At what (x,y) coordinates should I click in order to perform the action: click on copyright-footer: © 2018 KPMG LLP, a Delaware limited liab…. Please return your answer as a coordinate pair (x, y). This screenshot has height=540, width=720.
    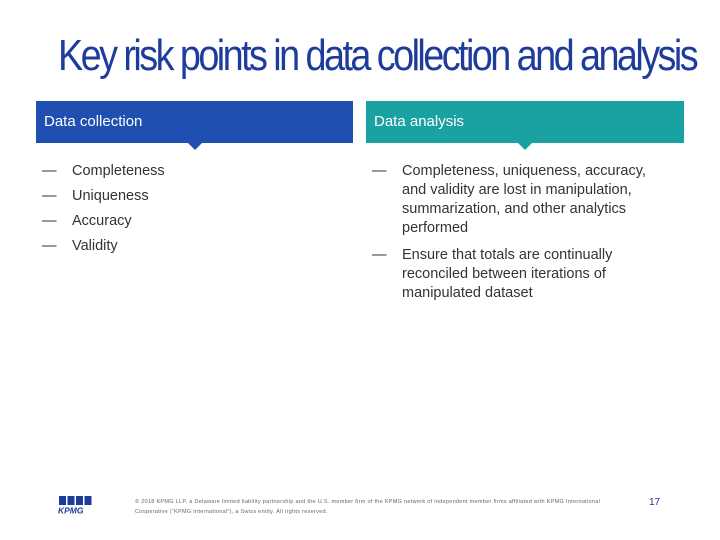
    Looking at the image, I should click on (368, 507).